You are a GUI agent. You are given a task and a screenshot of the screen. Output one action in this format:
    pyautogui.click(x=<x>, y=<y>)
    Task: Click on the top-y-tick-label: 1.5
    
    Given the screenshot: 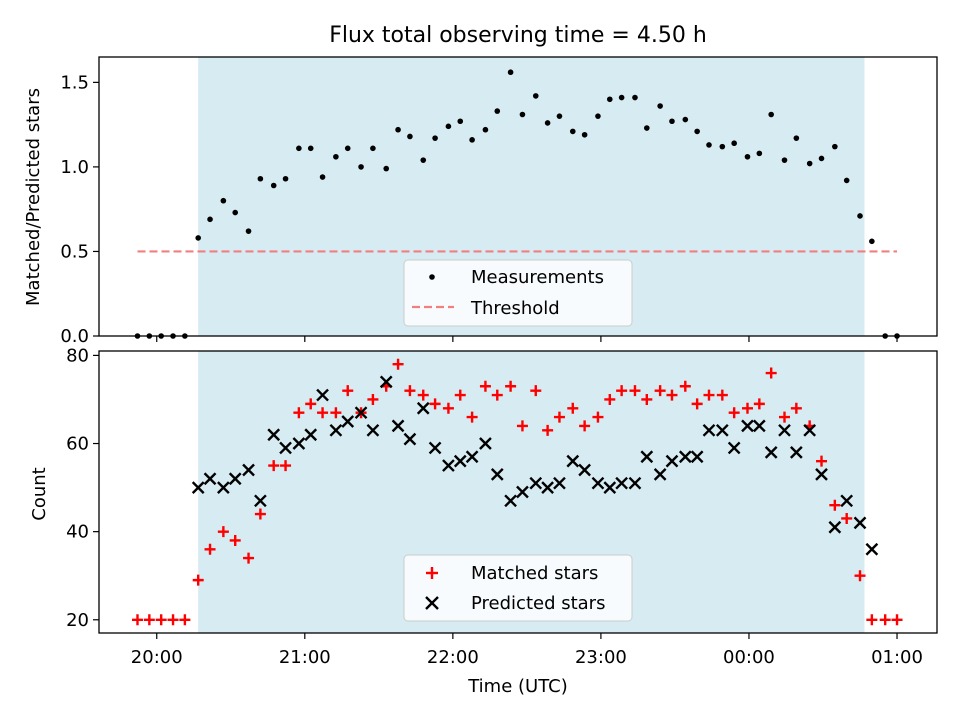 What is the action you would take?
    pyautogui.click(x=74, y=82)
    